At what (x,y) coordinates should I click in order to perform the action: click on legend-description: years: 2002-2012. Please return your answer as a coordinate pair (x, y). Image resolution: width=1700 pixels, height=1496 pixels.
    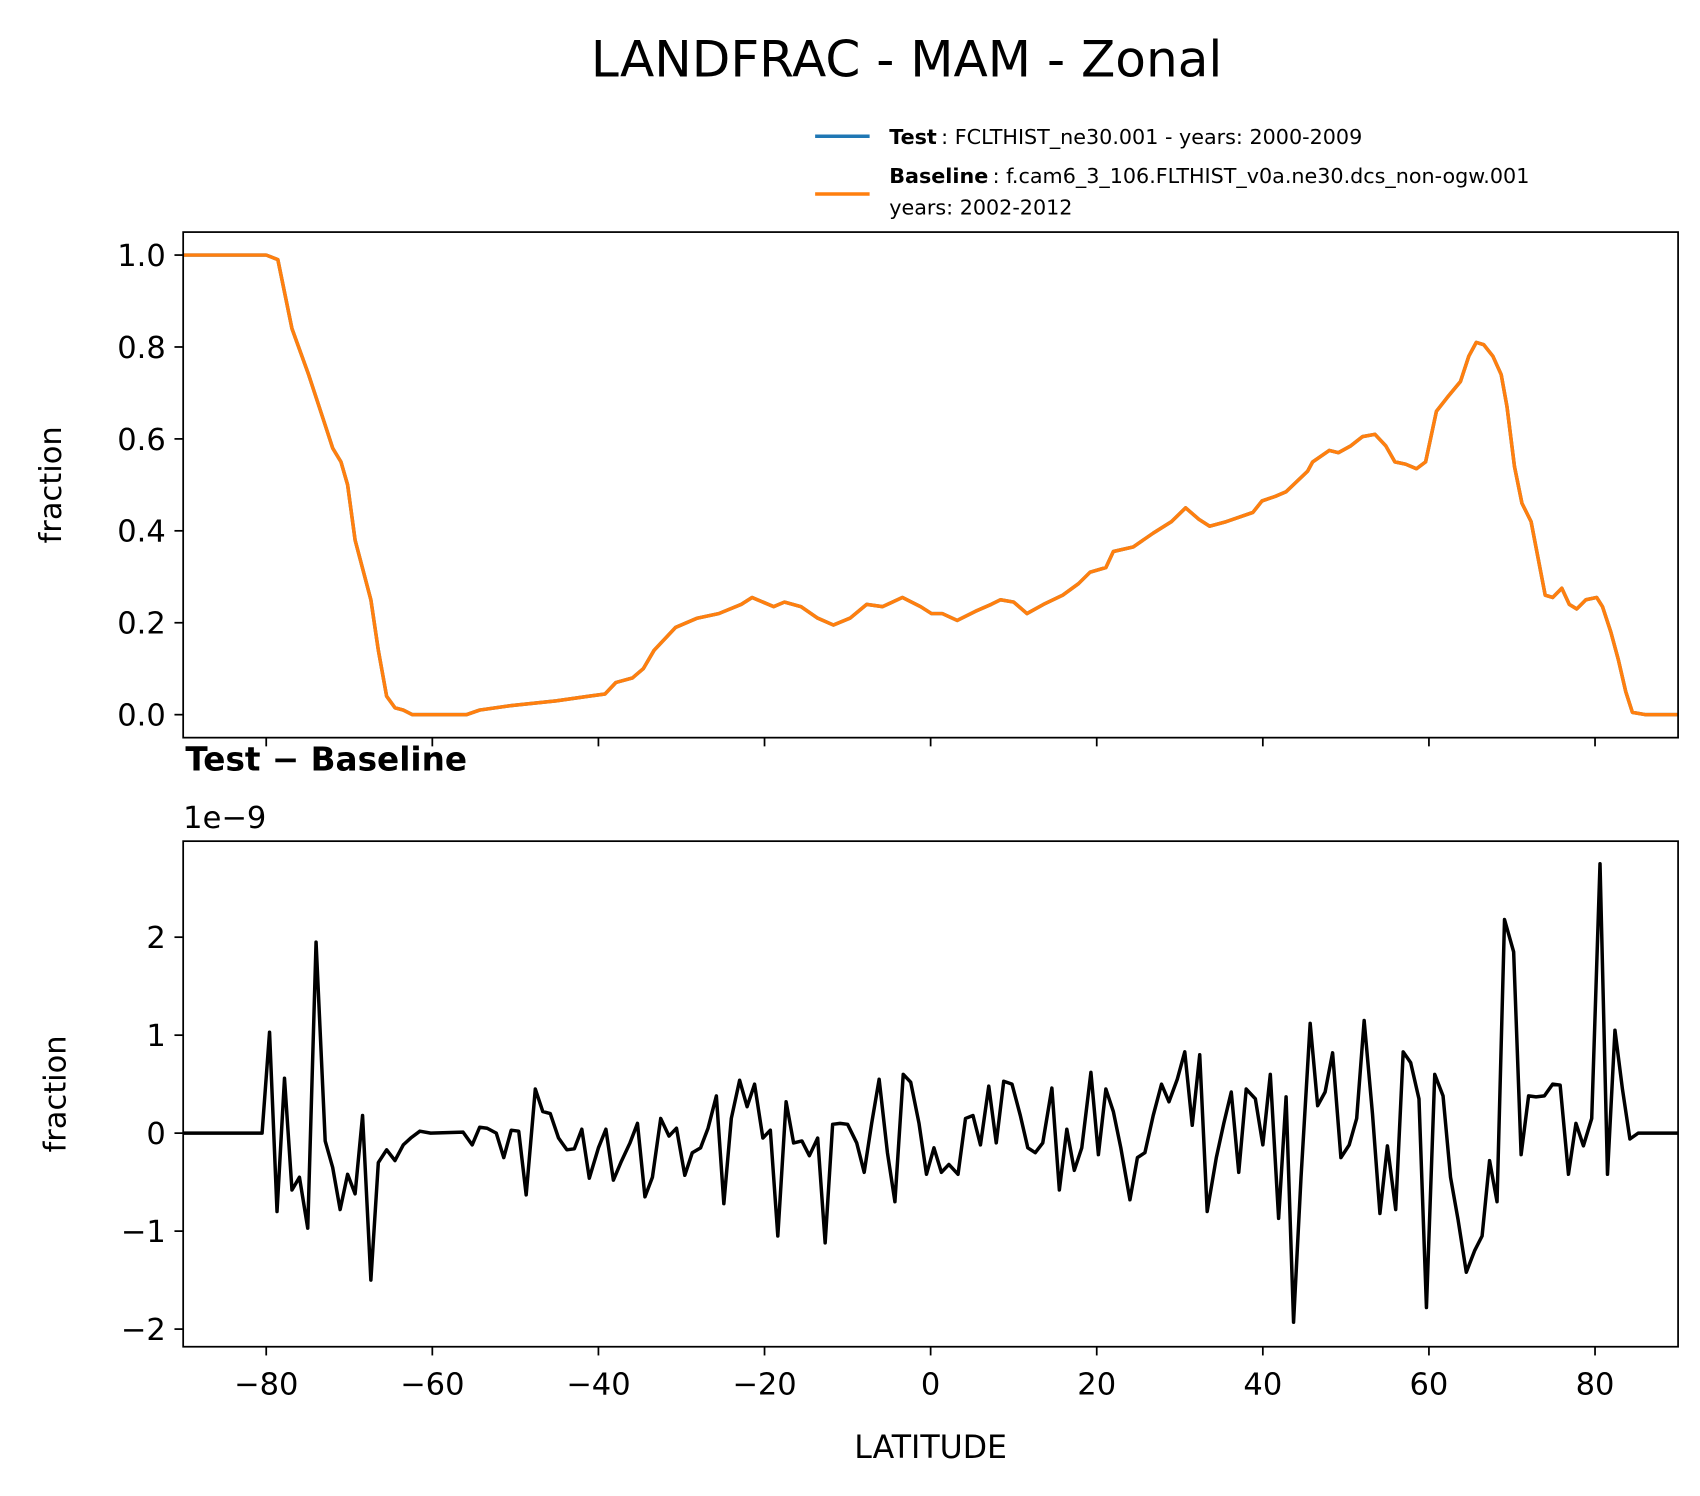
    Looking at the image, I should click on (980, 208).